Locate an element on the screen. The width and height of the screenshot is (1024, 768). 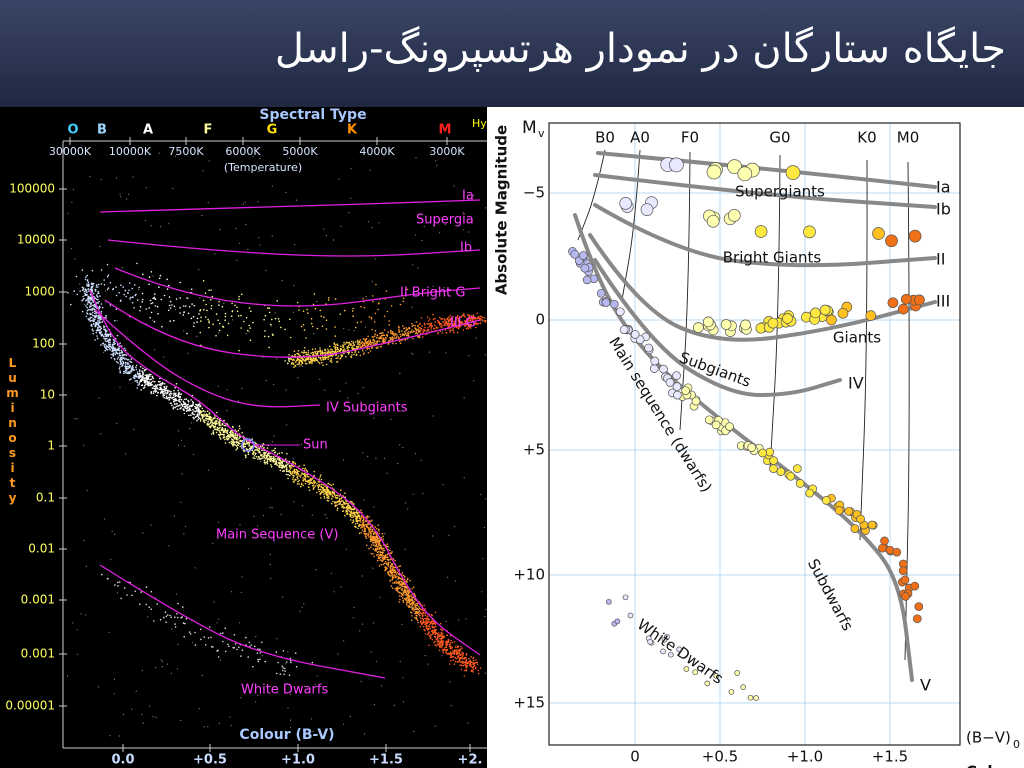
luminosity-tick: 0.1 is located at coordinates (45, 498).